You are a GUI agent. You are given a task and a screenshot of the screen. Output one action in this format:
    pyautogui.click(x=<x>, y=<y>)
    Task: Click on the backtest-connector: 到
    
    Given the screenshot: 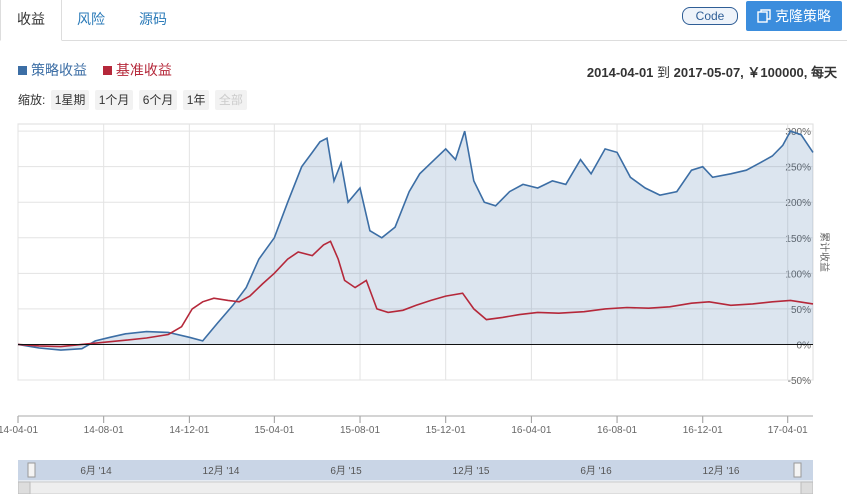 What is the action you would take?
    pyautogui.click(x=664, y=72)
    